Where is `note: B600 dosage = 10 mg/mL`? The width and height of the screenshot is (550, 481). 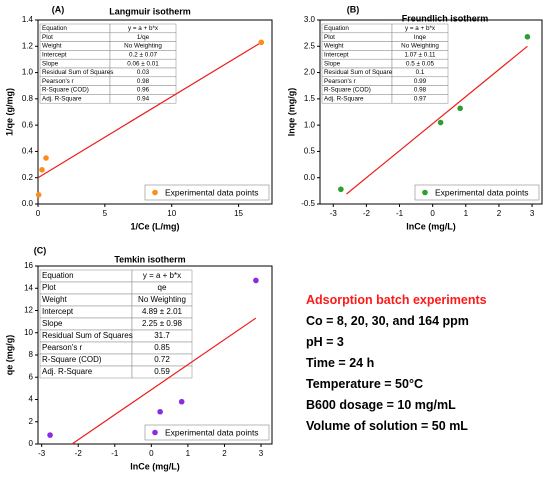 note: B600 dosage = 10 mg/mL is located at coordinates (381, 405).